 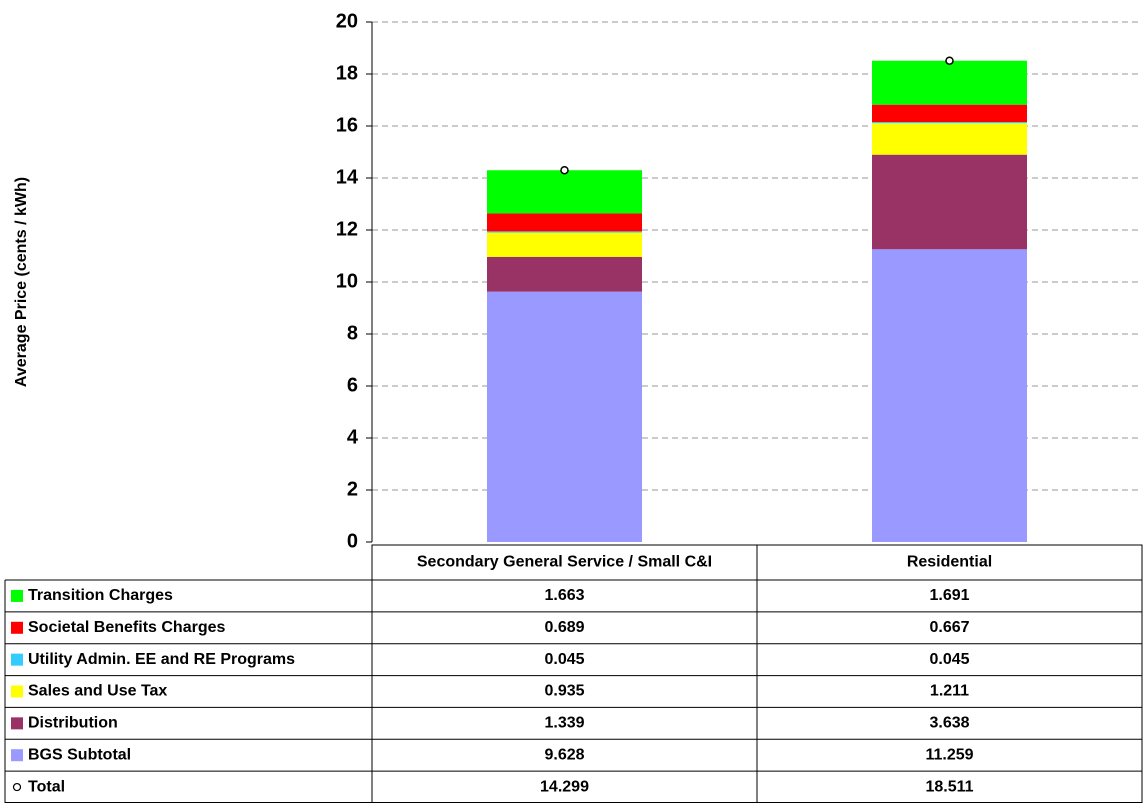 I want to click on legend-marker, so click(x=17, y=787).